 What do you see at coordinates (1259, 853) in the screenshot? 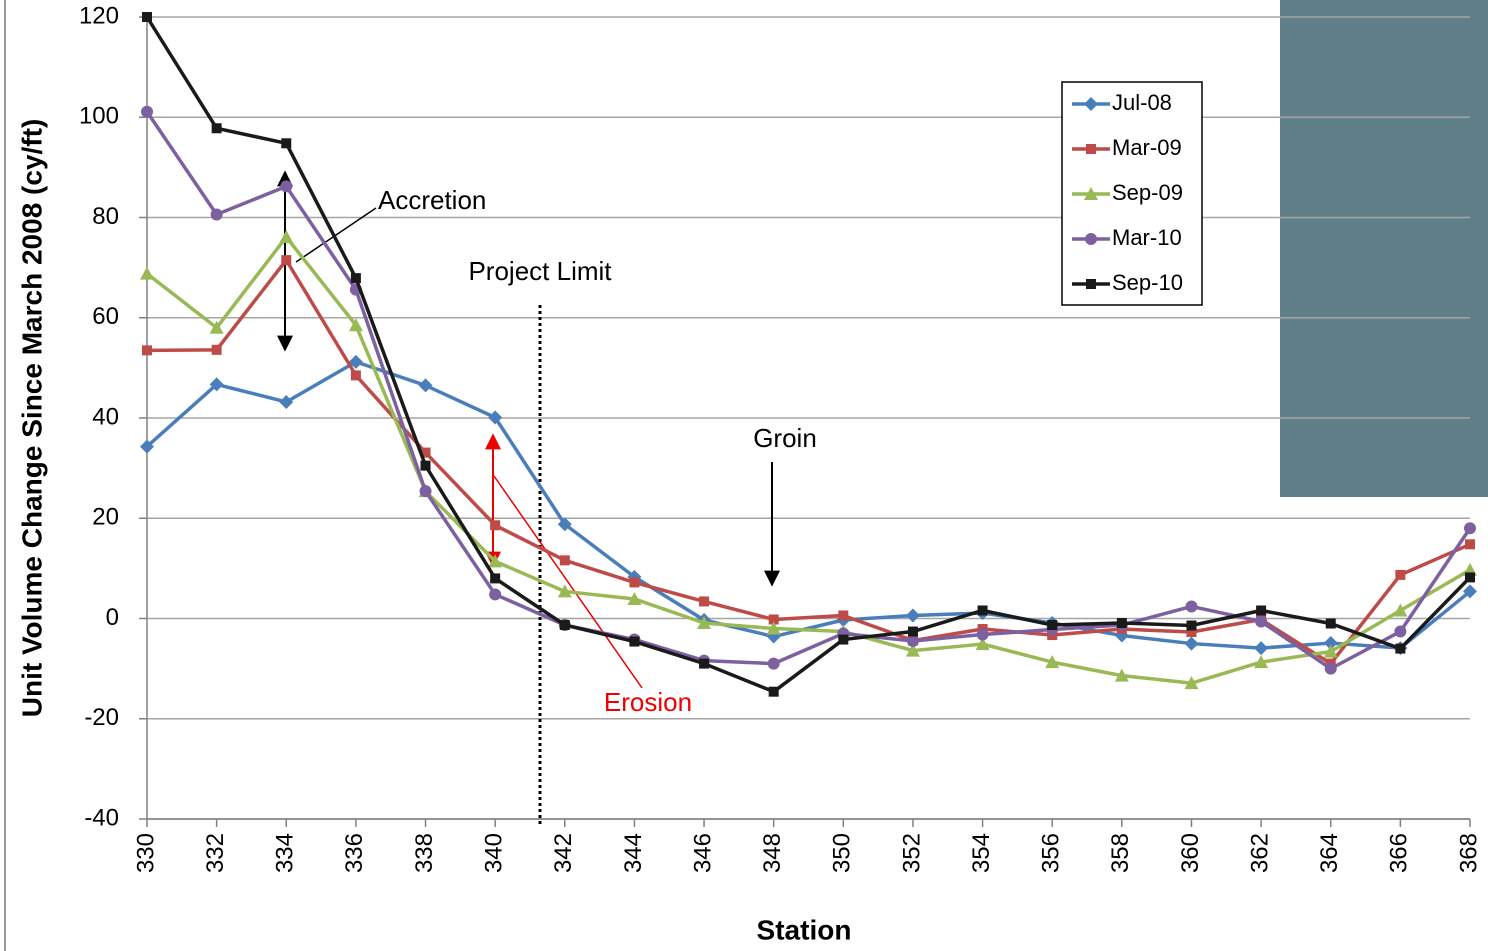
I see `x-tick-label: 362` at bounding box center [1259, 853].